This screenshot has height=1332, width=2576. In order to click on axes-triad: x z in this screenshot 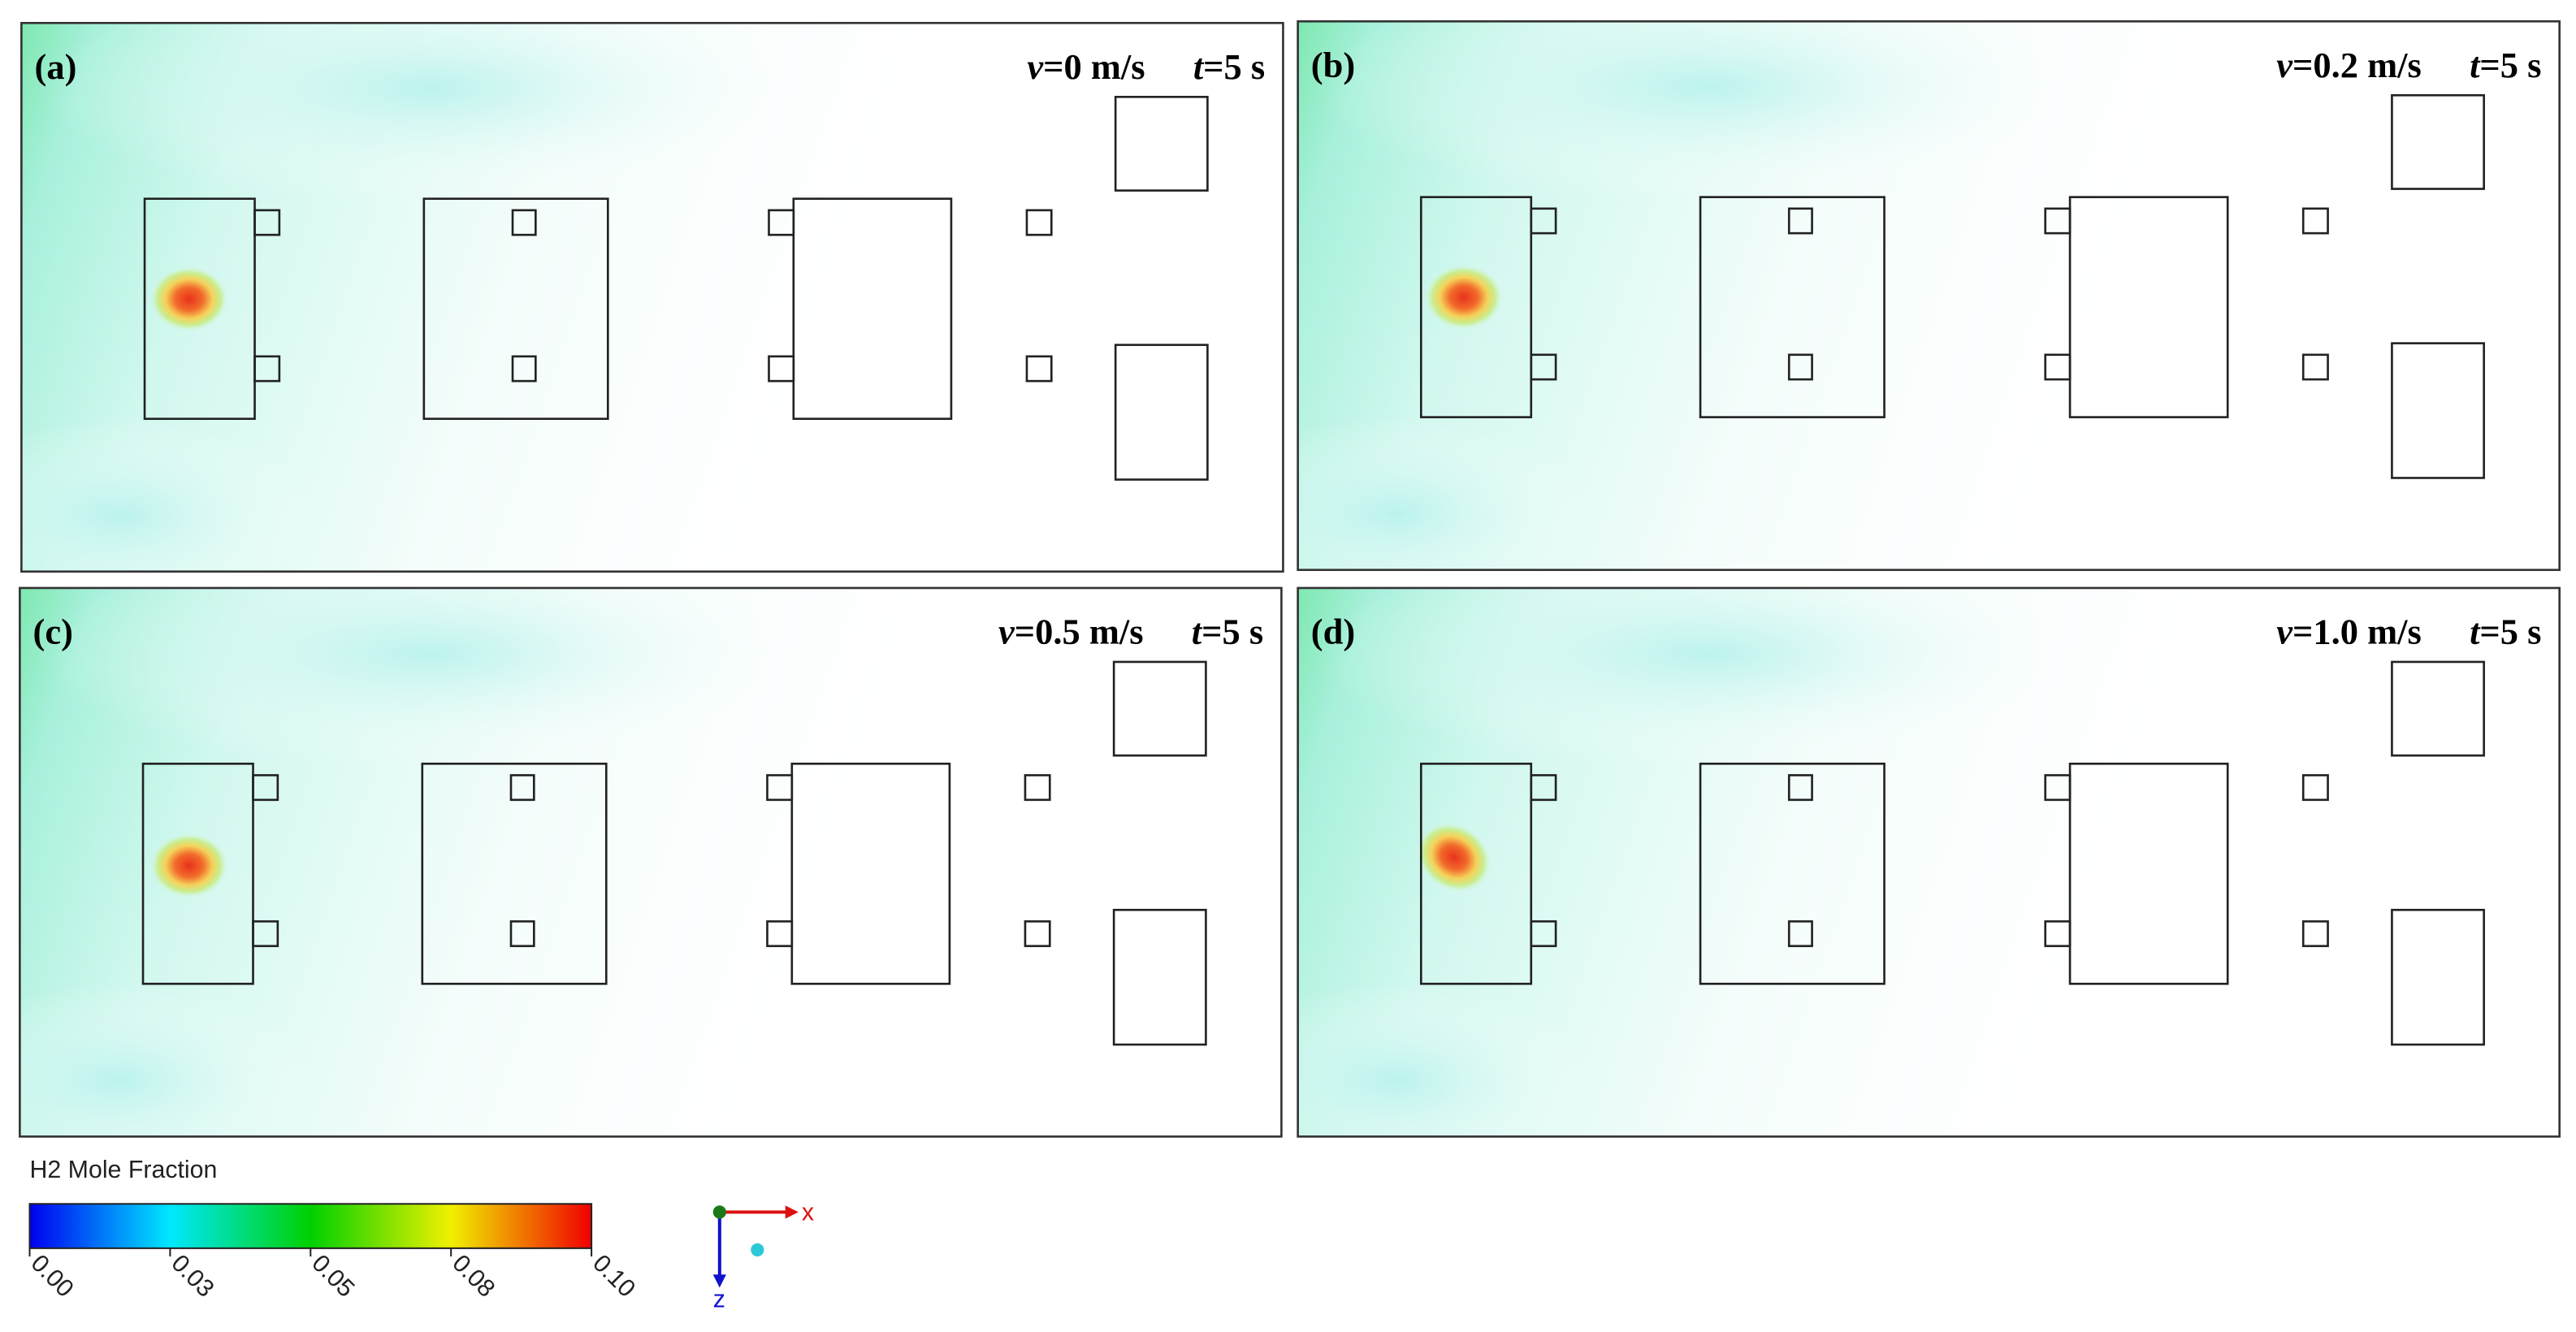, I will do `click(763, 1256)`.